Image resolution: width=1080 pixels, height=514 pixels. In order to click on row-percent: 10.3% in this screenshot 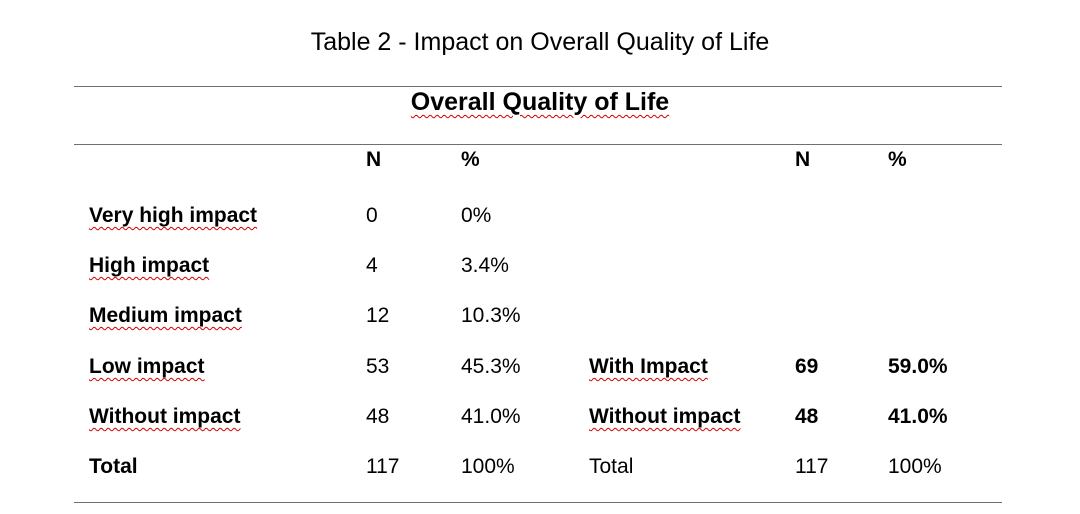, I will do `click(491, 315)`.